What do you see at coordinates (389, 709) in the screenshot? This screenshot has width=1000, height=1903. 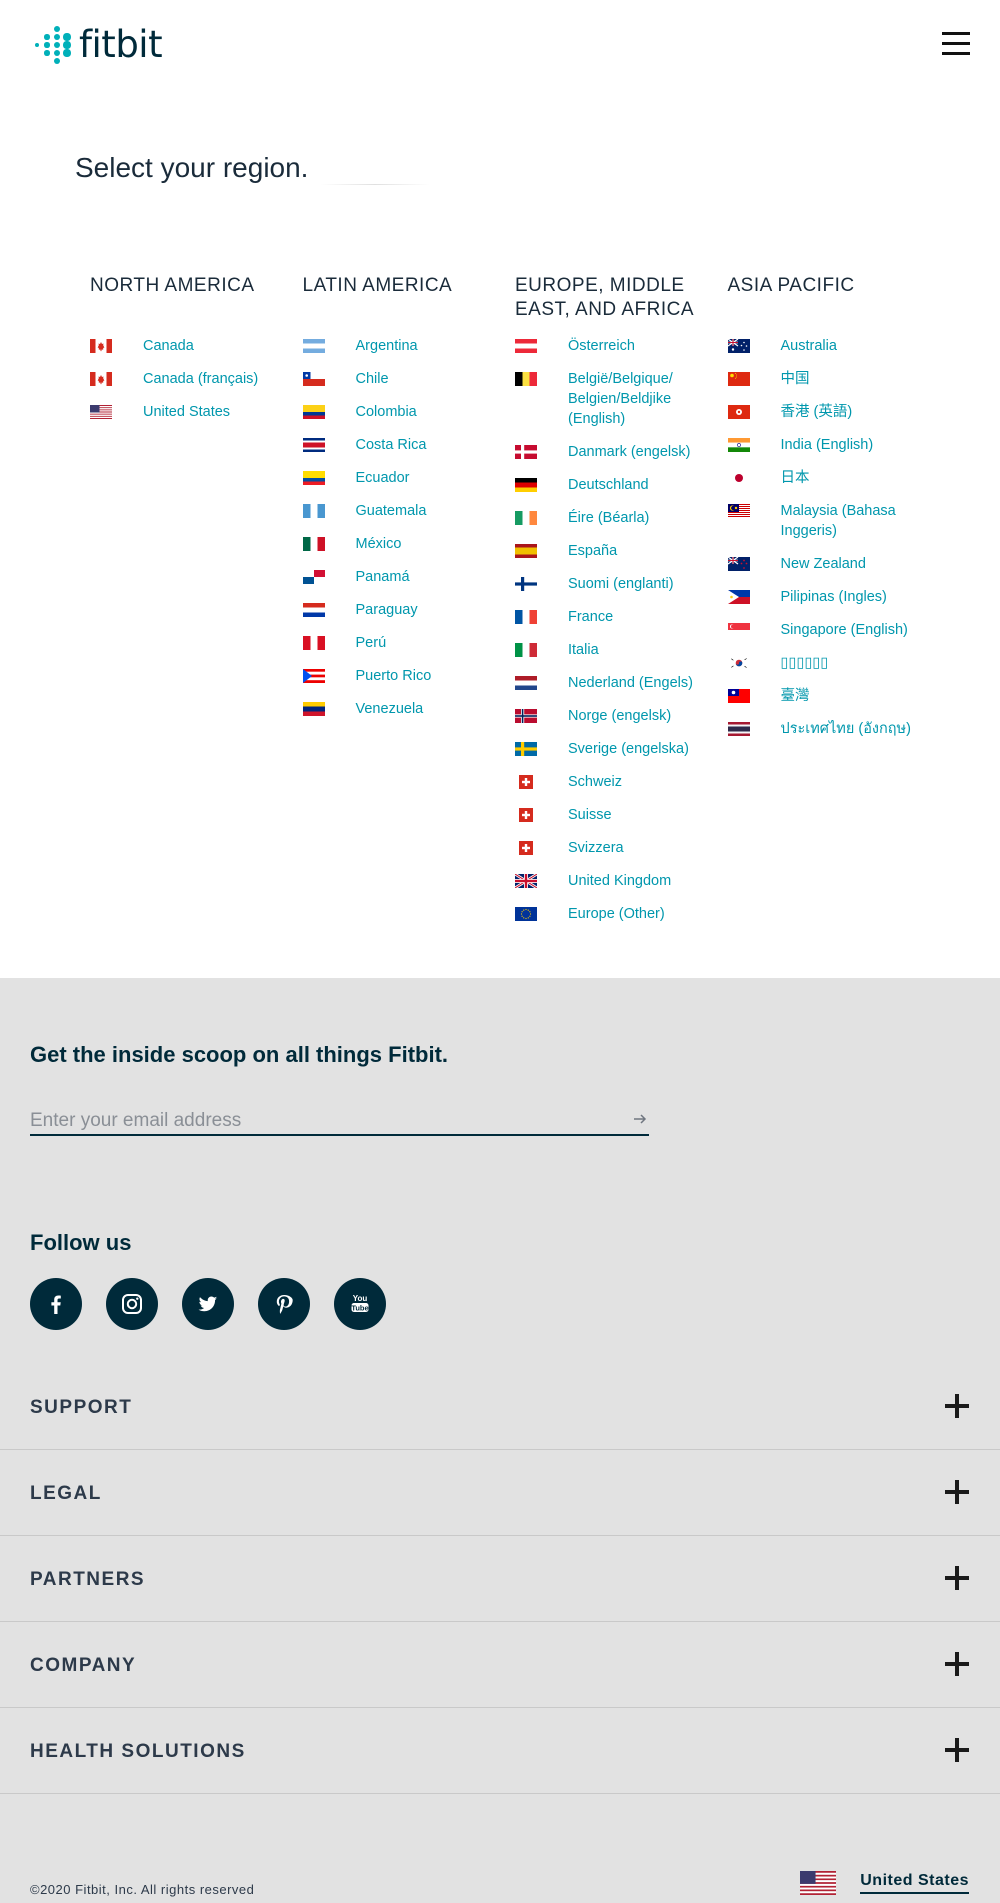 I see `country-link: Venezuela` at bounding box center [389, 709].